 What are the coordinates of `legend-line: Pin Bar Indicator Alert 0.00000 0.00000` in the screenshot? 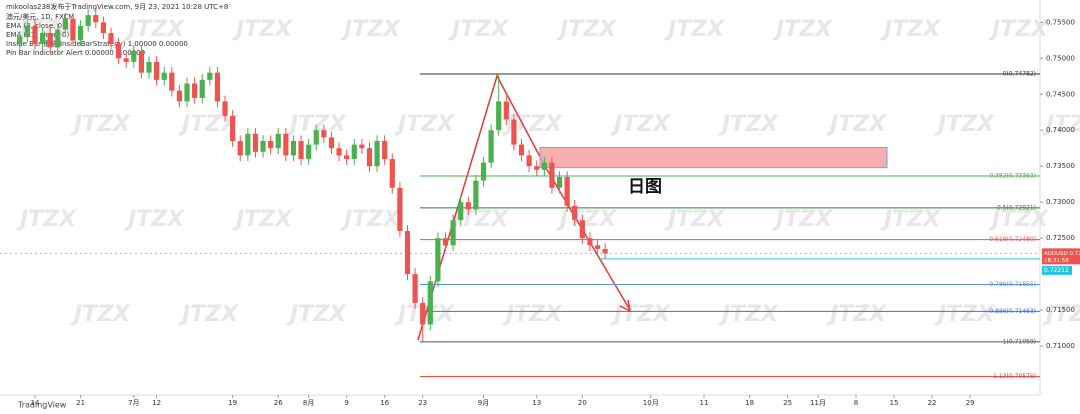 It's located at (75, 53).